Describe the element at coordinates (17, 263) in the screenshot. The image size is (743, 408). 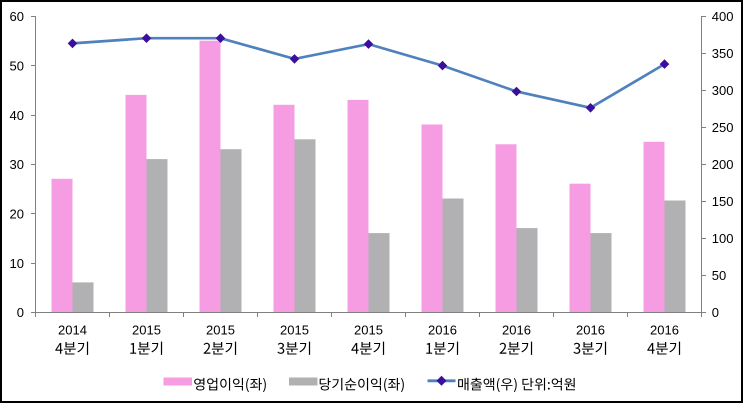
I see `svg-text: 10` at that location.